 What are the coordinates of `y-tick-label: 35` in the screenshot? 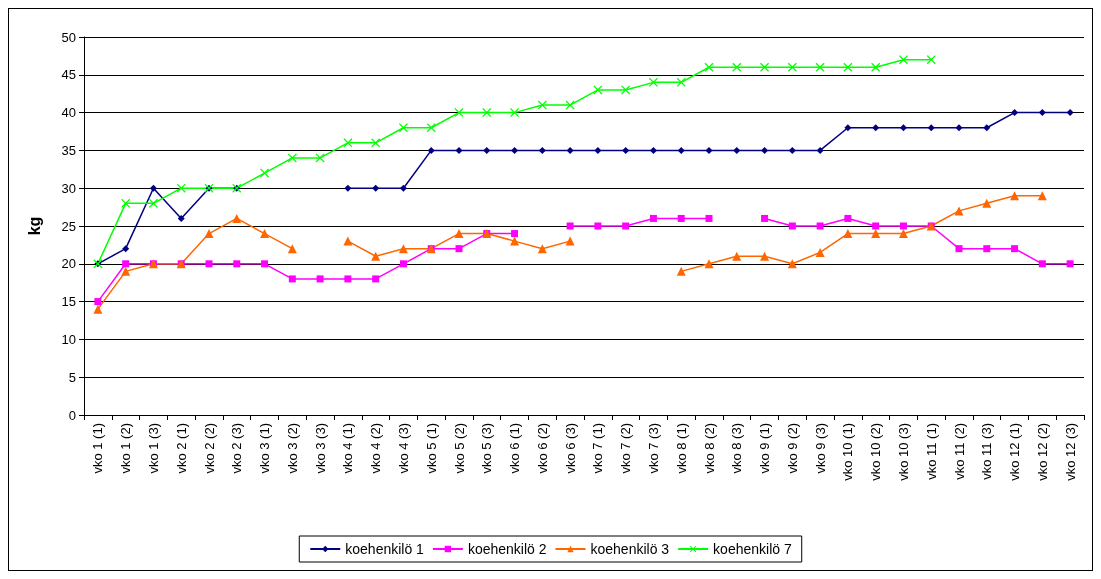 It's located at (68, 150).